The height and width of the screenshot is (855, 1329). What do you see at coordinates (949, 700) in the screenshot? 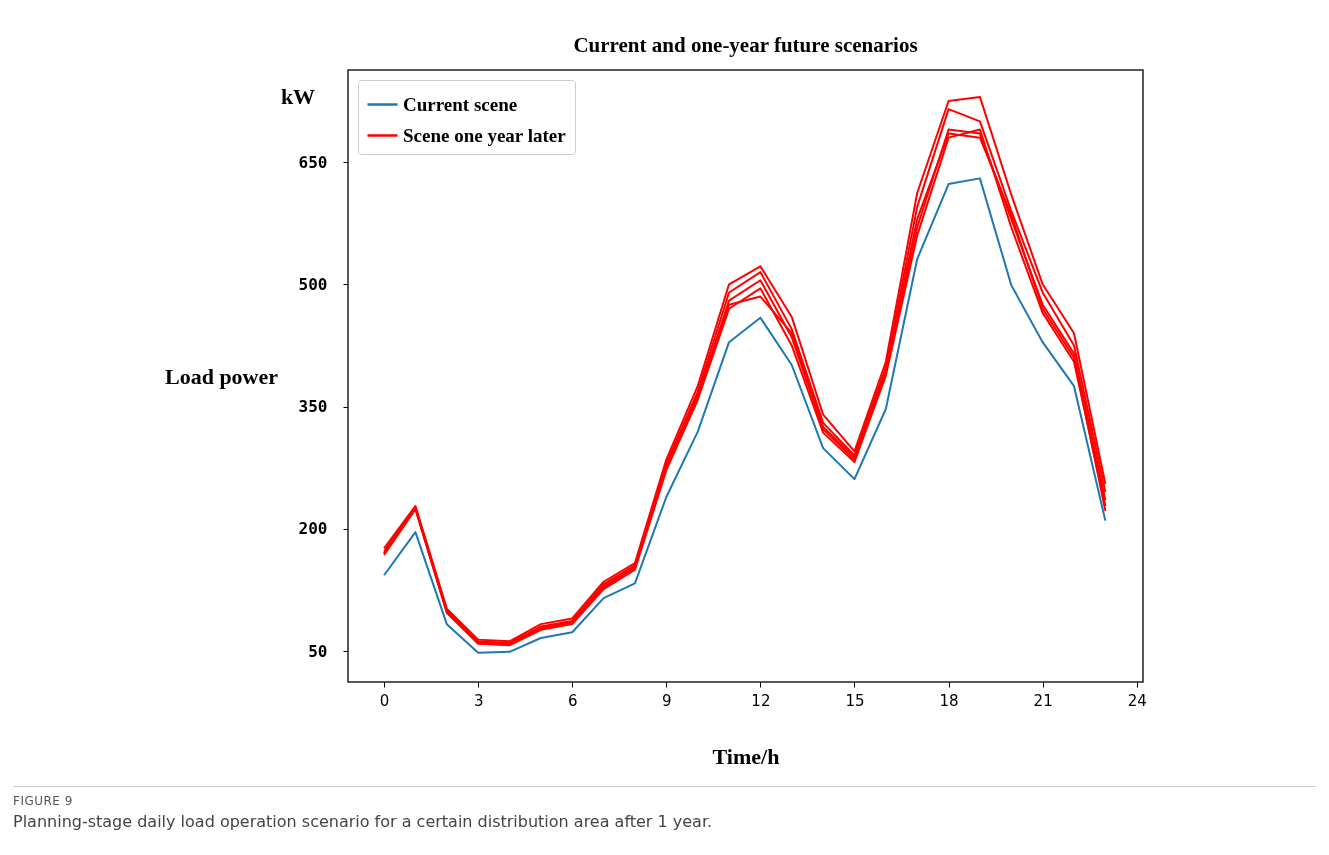
I see `x-tick-label: 18` at bounding box center [949, 700].